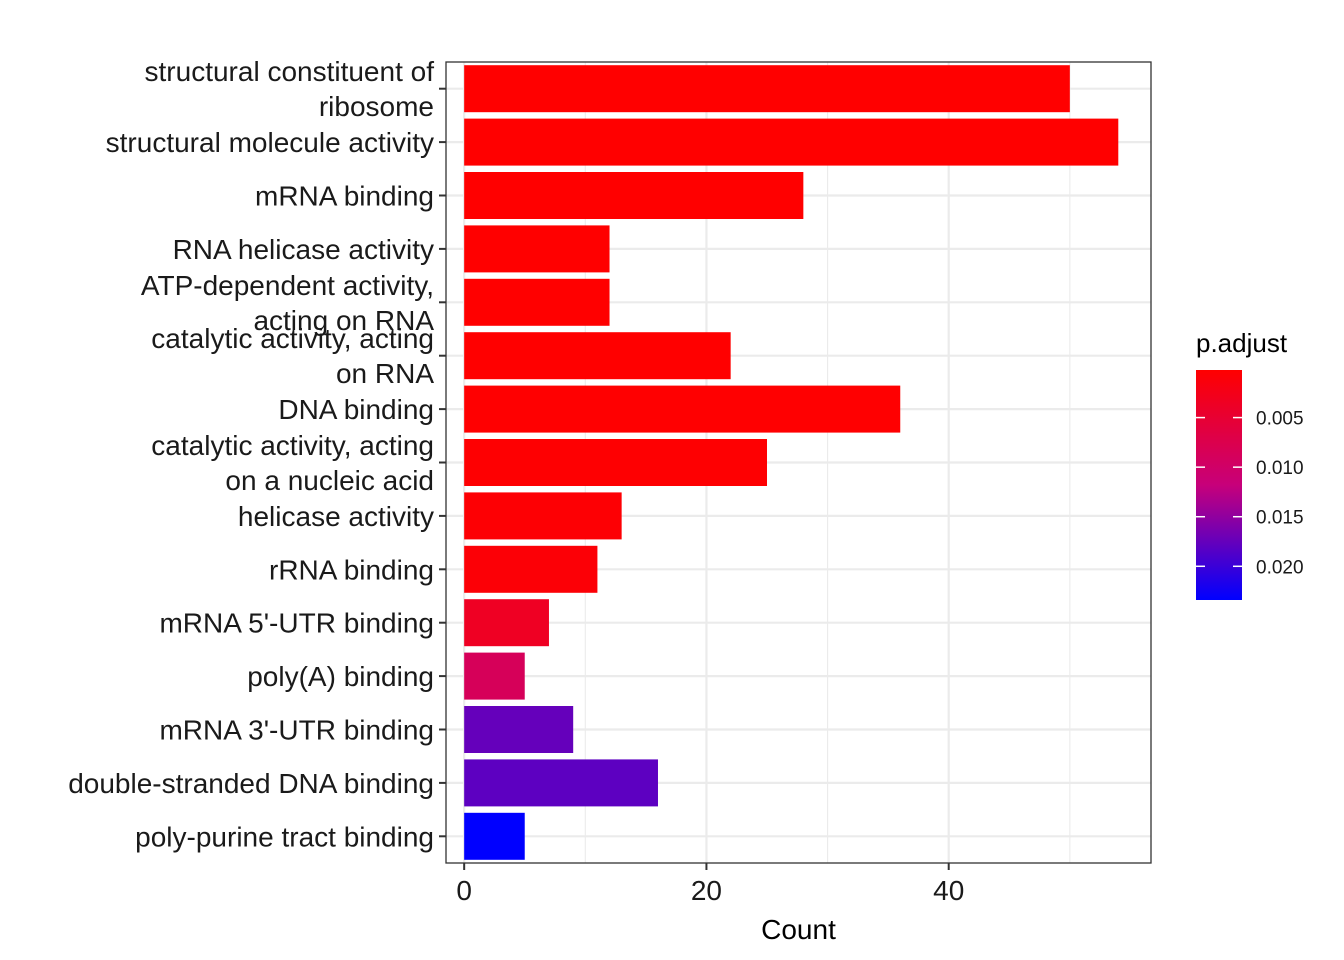 The width and height of the screenshot is (1344, 960). Describe the element at coordinates (343, 320) in the screenshot. I see `category-label: acting on RNA` at that location.